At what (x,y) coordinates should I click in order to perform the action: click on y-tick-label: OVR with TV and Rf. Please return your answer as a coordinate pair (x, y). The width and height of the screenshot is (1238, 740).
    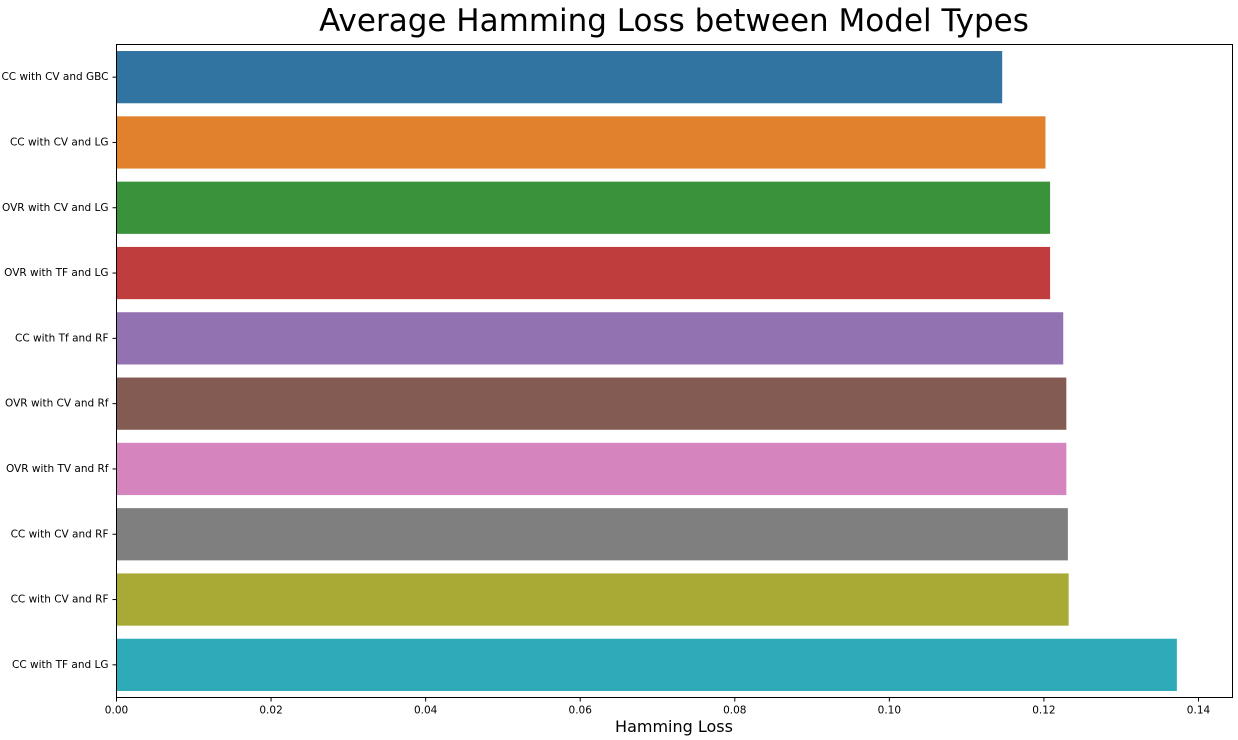
    Looking at the image, I should click on (57, 469).